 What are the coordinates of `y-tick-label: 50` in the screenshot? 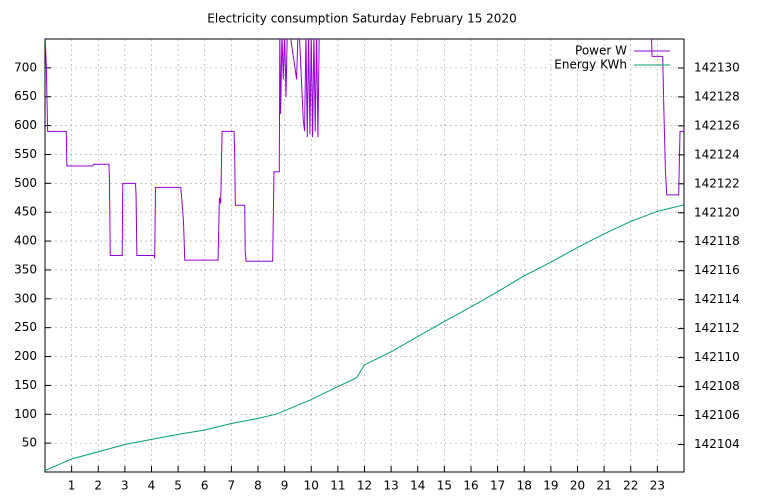 It's located at (29, 443).